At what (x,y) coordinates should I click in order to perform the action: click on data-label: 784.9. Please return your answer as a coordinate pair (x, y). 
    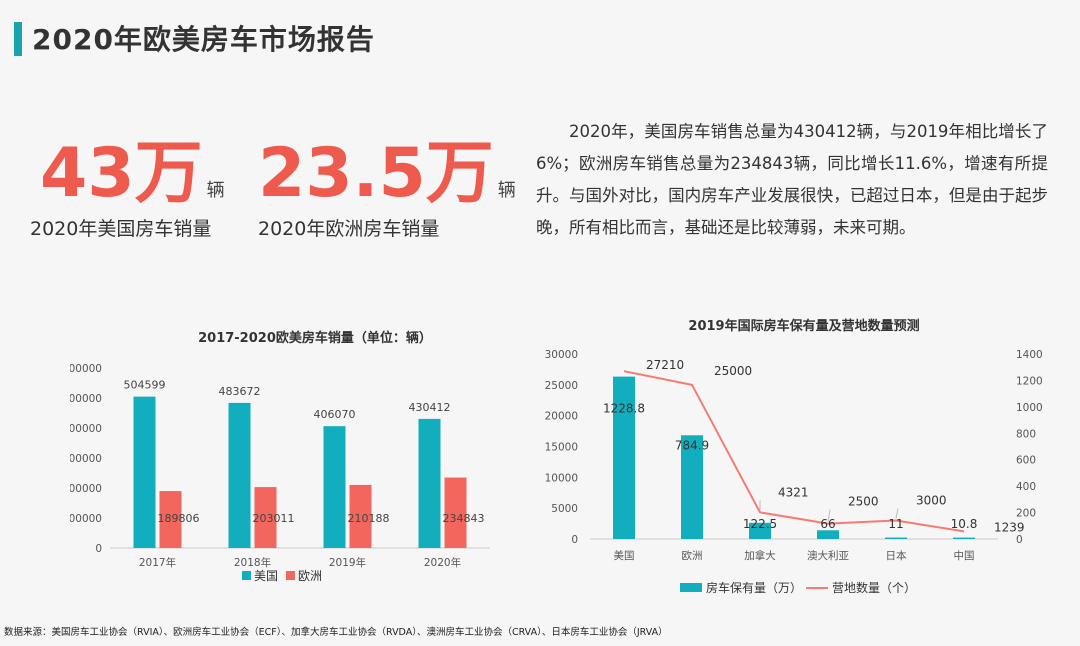
    Looking at the image, I should click on (692, 445).